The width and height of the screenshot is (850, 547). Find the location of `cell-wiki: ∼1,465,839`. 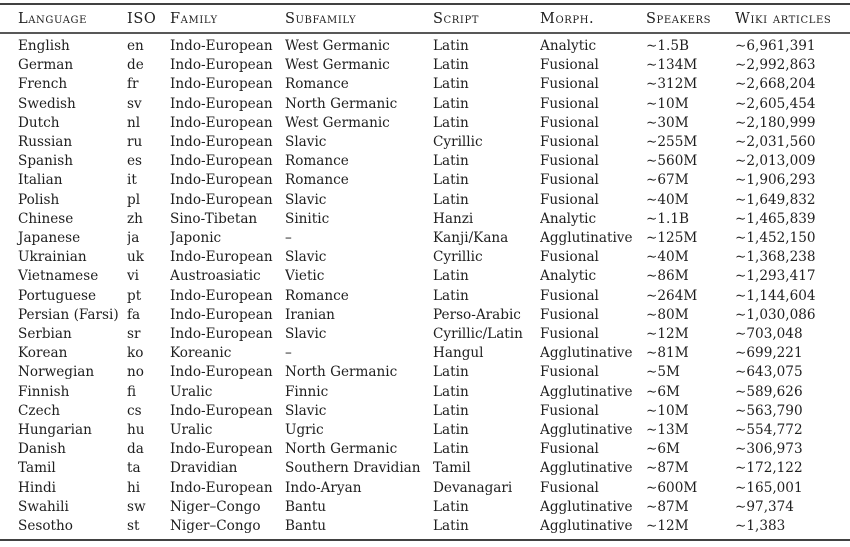

cell-wiki: ∼1,465,839 is located at coordinates (775, 218).